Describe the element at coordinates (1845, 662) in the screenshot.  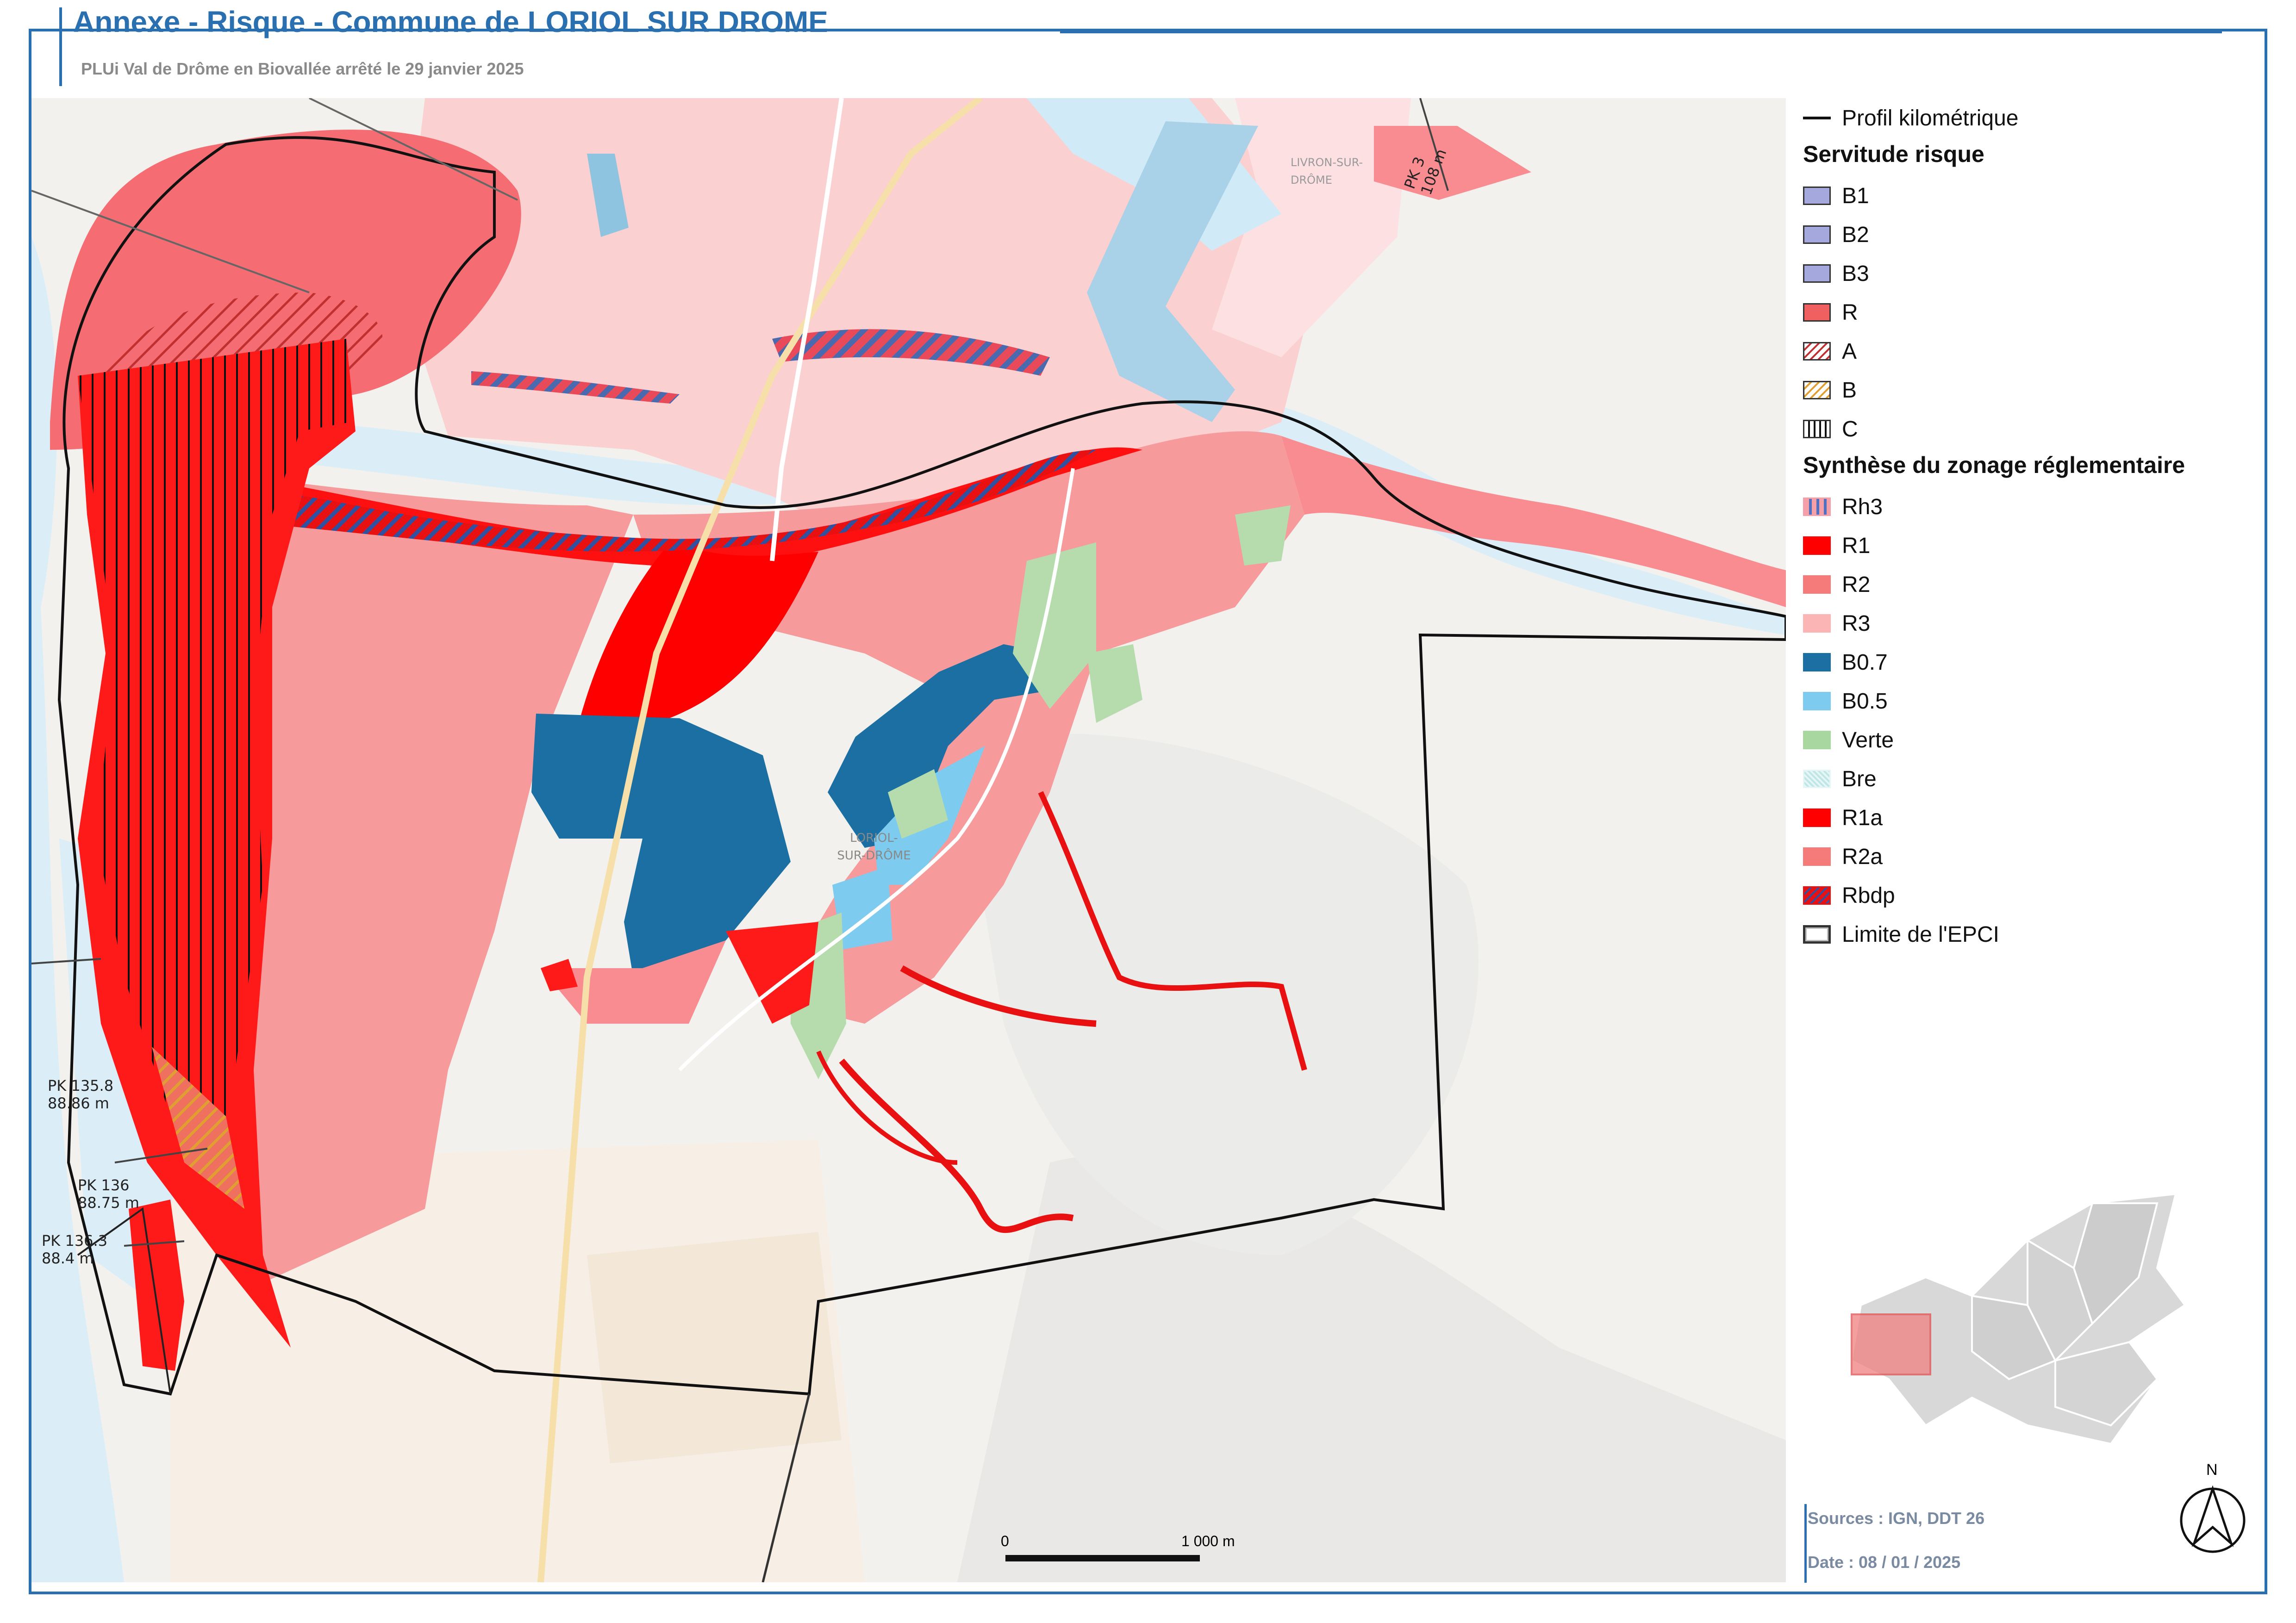
I see `legend-b07: B0.7` at that location.